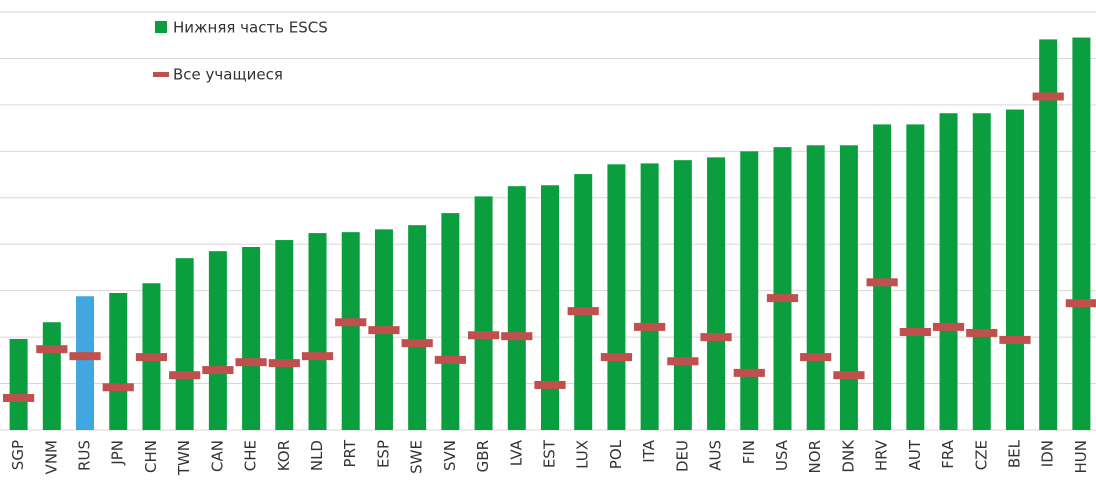  What do you see at coordinates (217, 456) in the screenshot?
I see `x-tick-label: CAN` at bounding box center [217, 456].